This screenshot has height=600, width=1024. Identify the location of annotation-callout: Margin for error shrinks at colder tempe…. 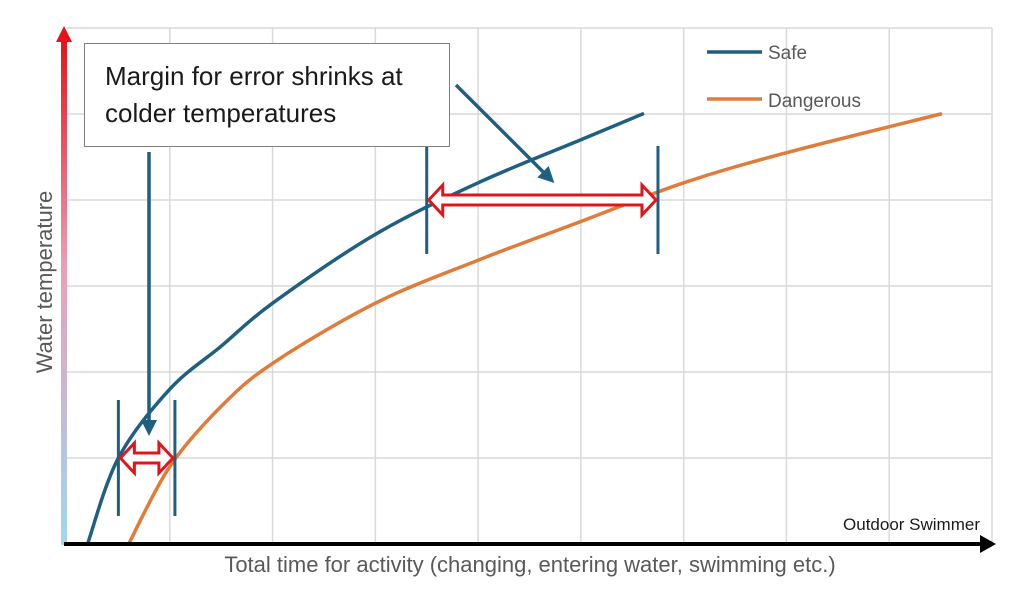
(267, 95).